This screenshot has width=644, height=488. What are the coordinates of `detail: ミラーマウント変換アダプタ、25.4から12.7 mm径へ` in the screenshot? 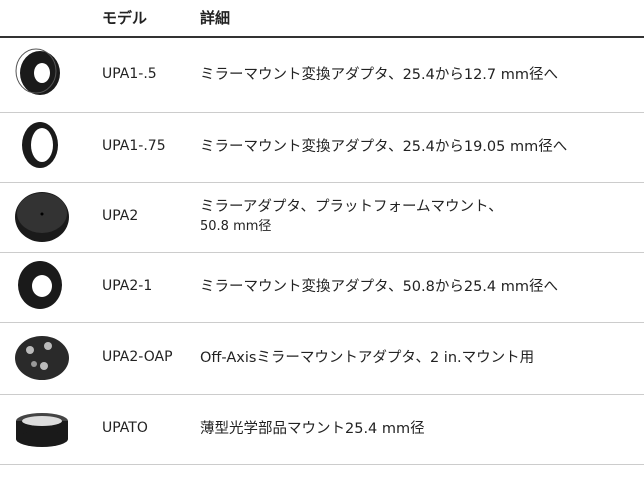 It's located at (379, 75).